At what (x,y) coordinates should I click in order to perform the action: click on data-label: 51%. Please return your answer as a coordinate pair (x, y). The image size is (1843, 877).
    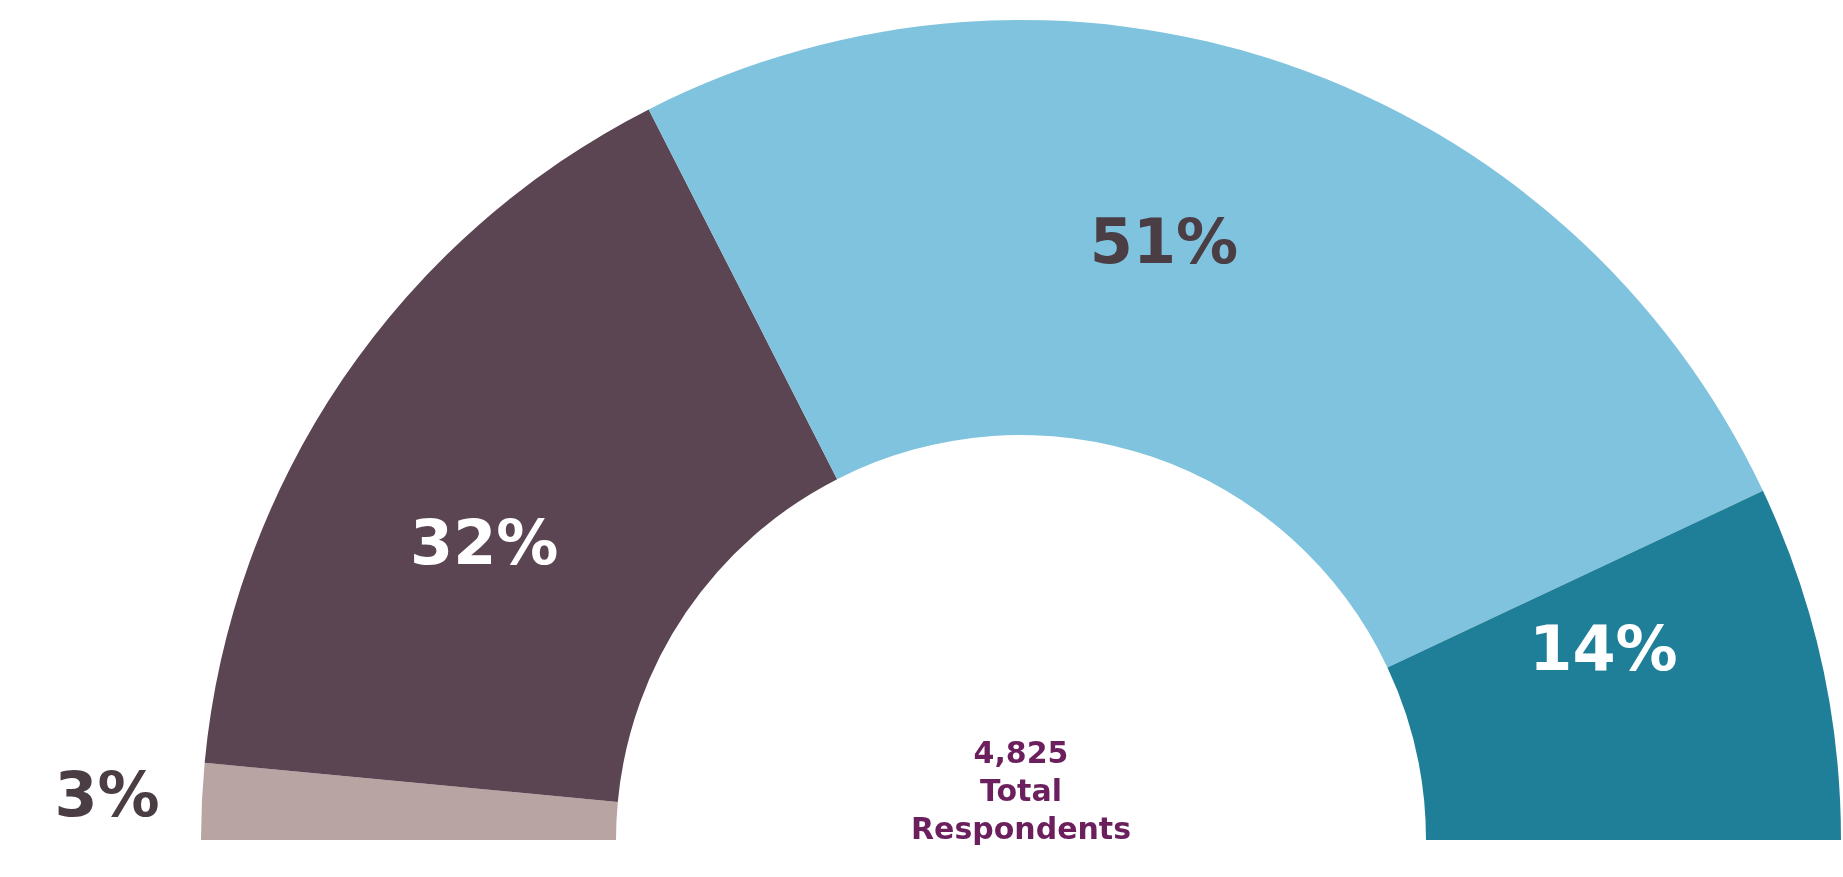
    Looking at the image, I should click on (1164, 242).